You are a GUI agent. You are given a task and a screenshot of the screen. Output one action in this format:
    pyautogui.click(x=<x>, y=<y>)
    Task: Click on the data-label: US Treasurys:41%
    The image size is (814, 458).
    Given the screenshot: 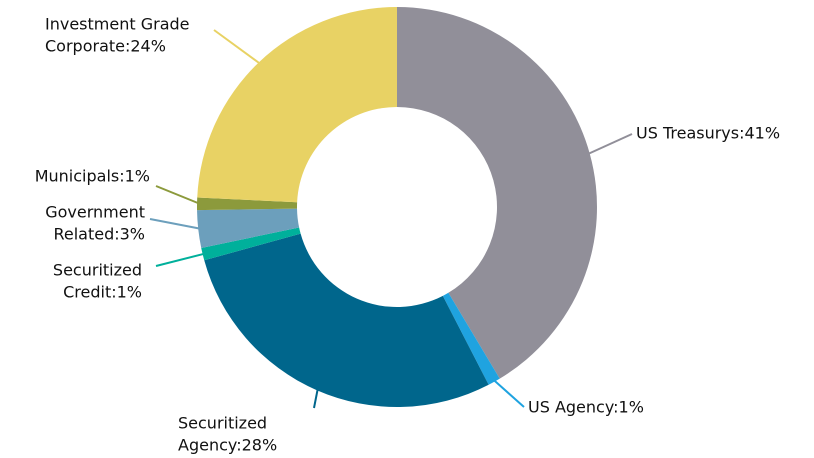 What is the action you would take?
    pyautogui.click(x=708, y=133)
    